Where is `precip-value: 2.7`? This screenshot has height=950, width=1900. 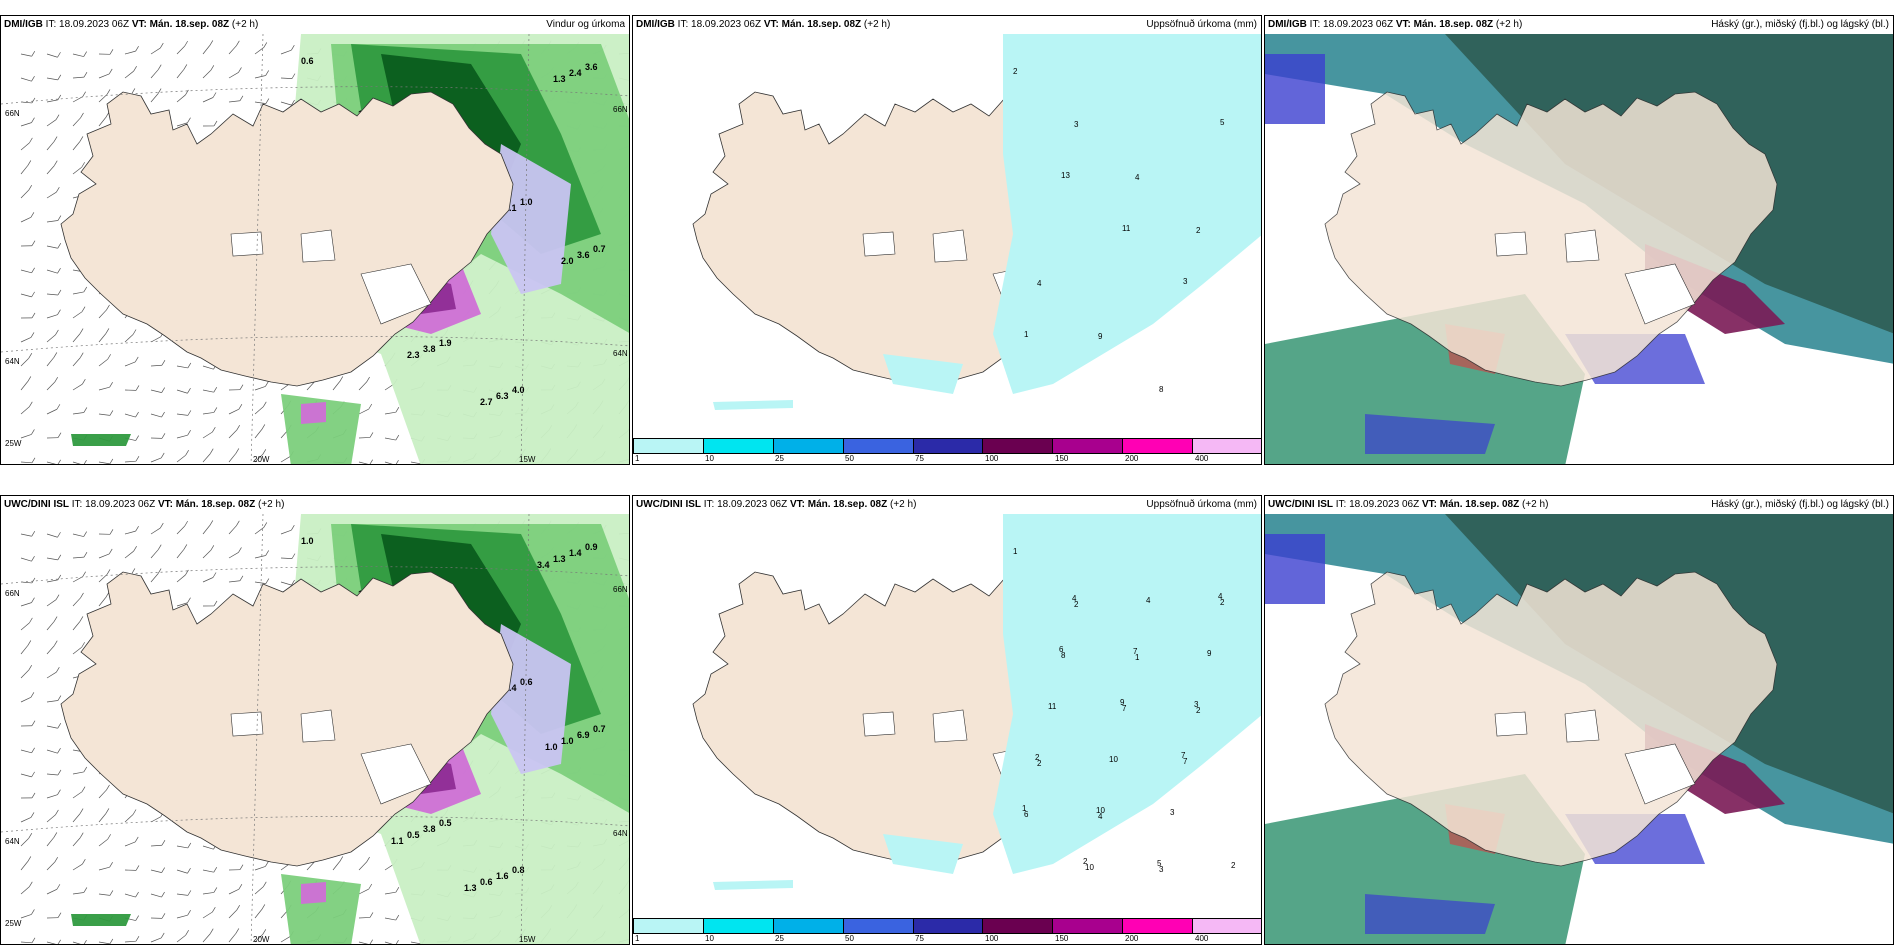 precip-value: 2.7 is located at coordinates (486, 402).